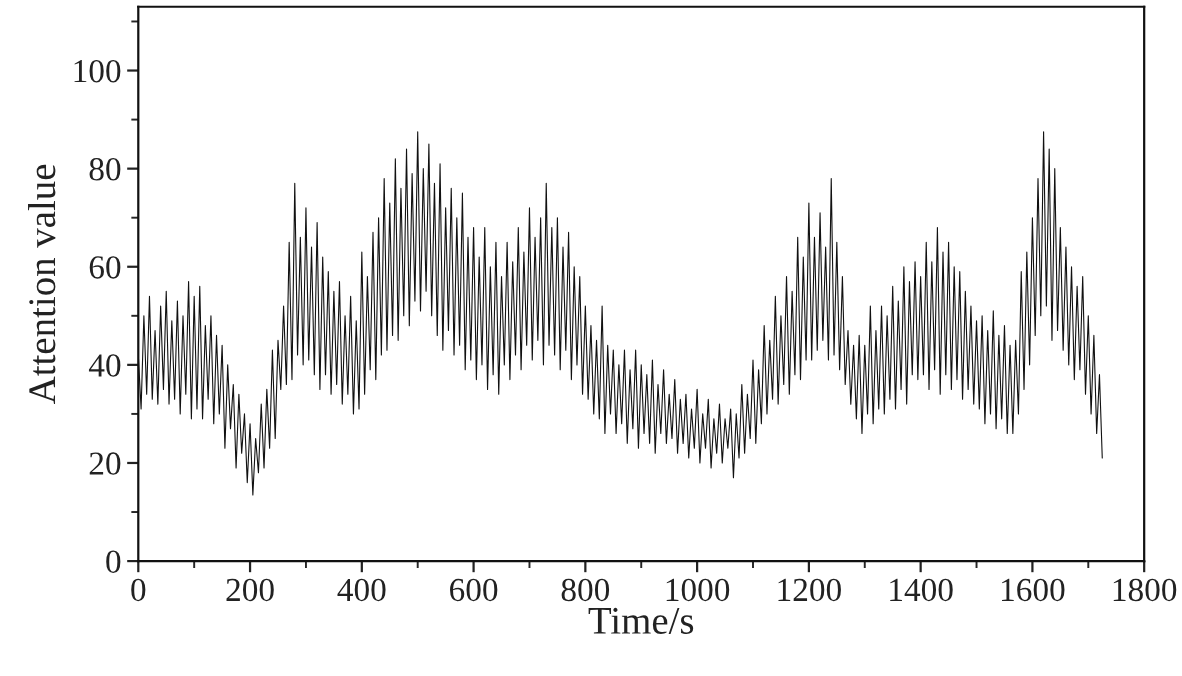  I want to click on x-tick-label: 1800, so click(1145, 590).